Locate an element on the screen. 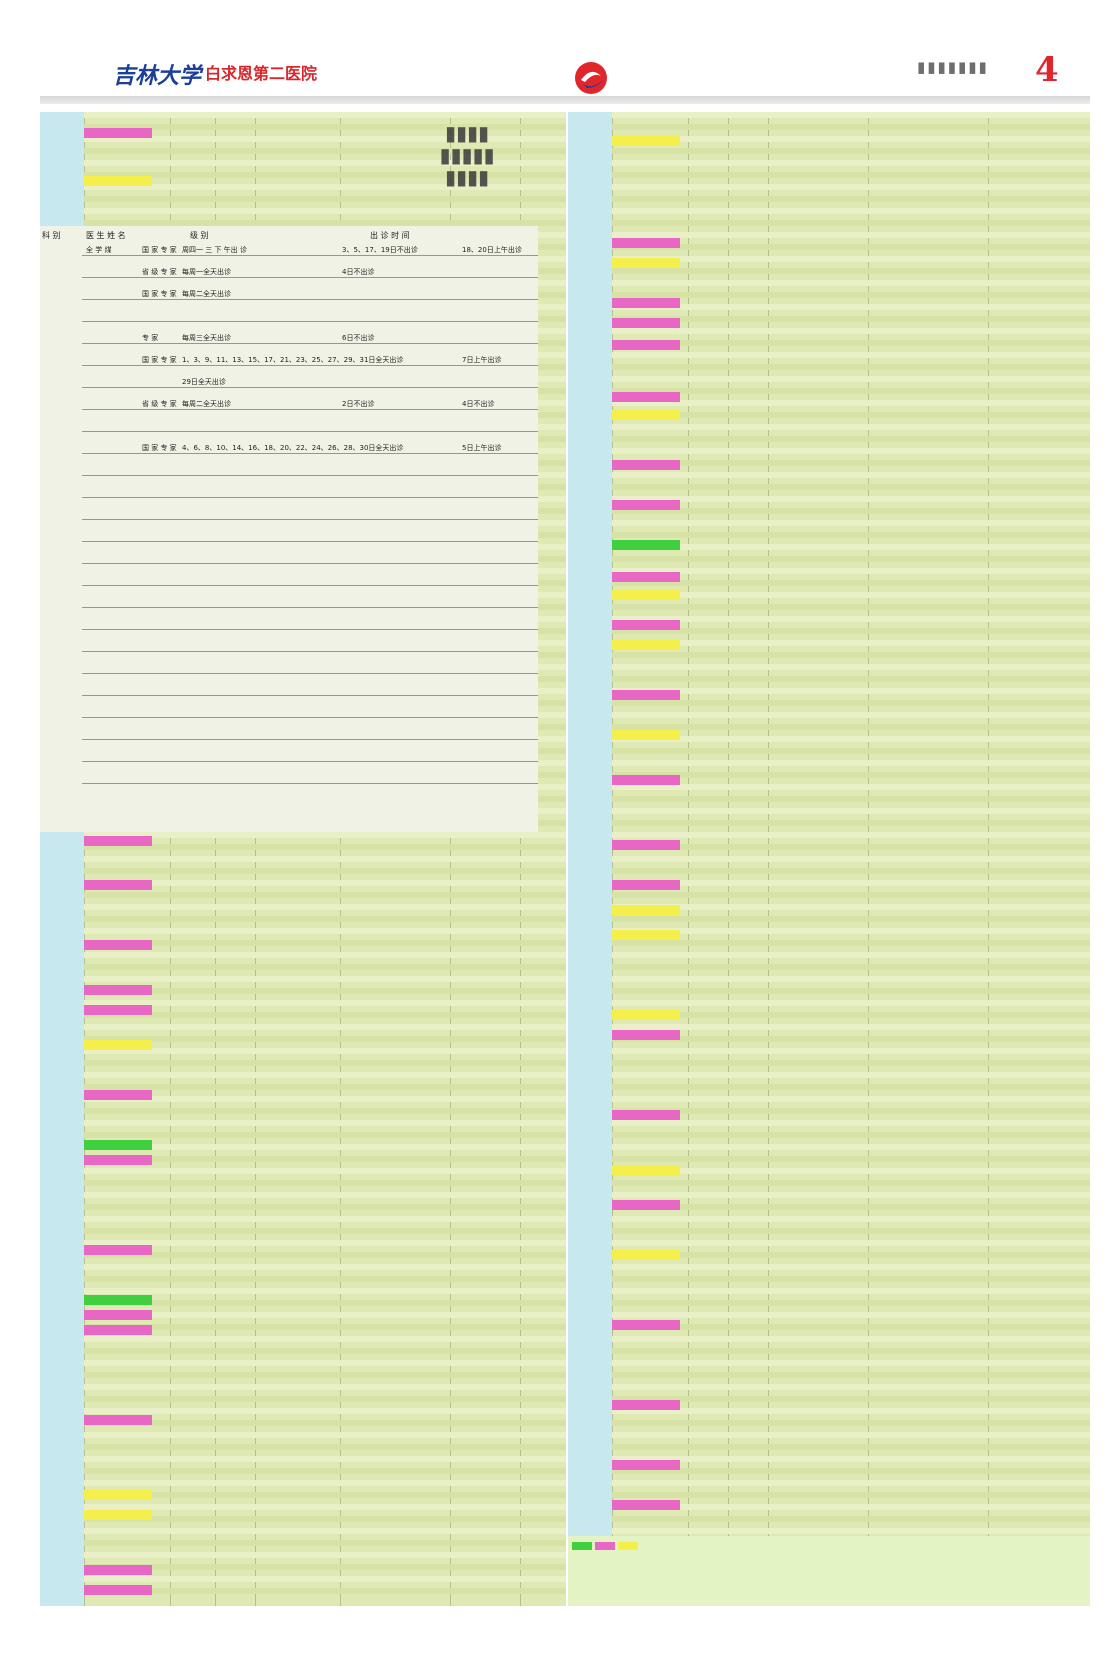  cell-doctor: 全 学 煤 is located at coordinates (99, 250).